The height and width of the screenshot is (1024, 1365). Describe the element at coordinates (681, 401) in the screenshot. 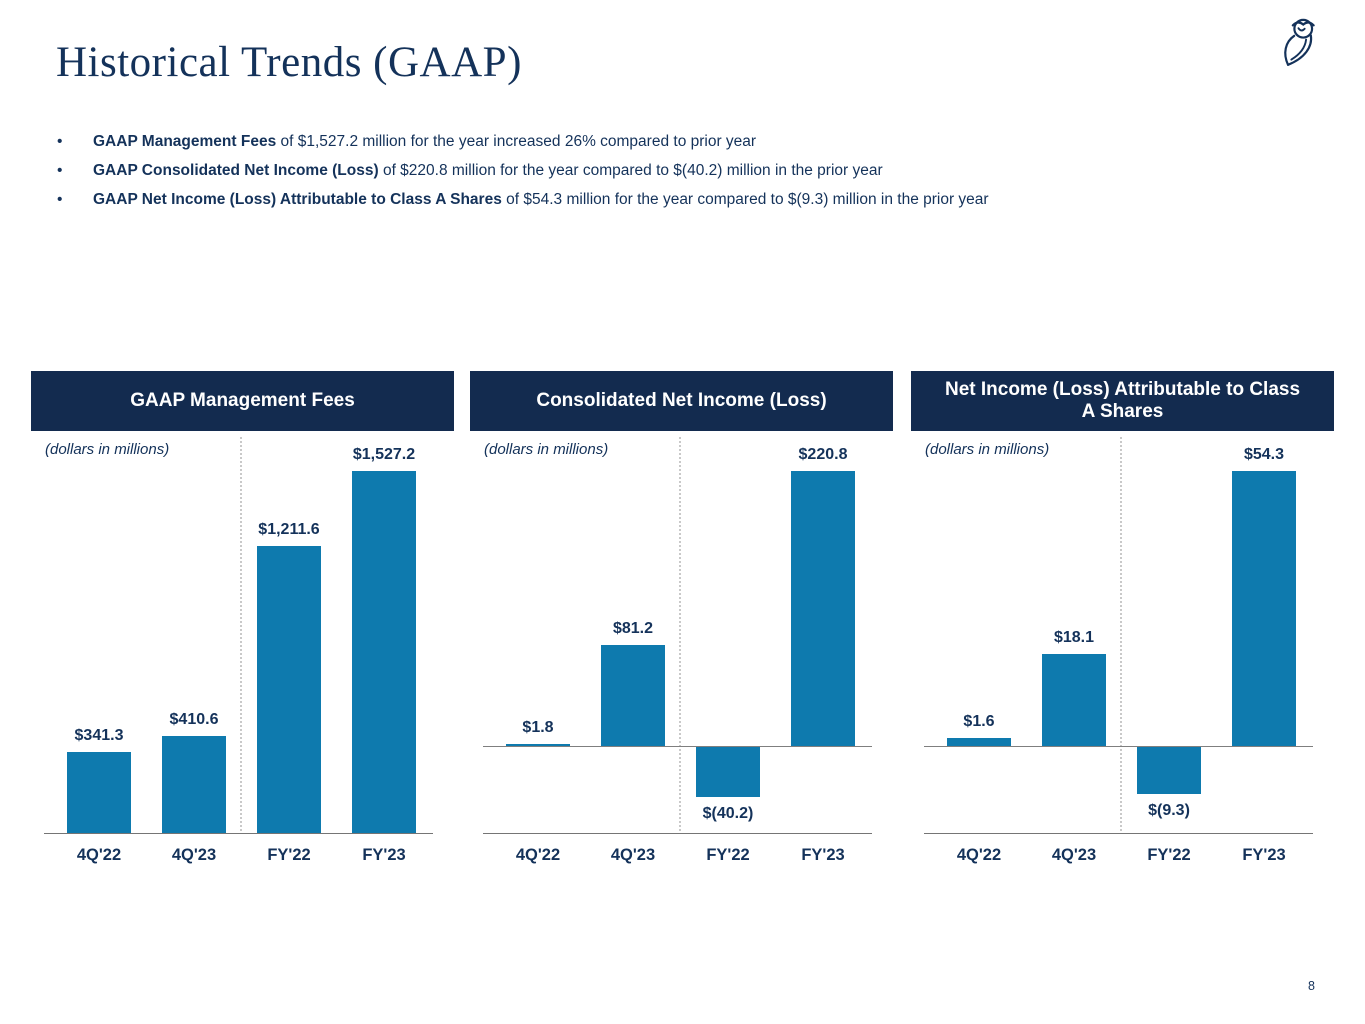

I see `chart-title: Consolidated Net Income (Loss)` at that location.